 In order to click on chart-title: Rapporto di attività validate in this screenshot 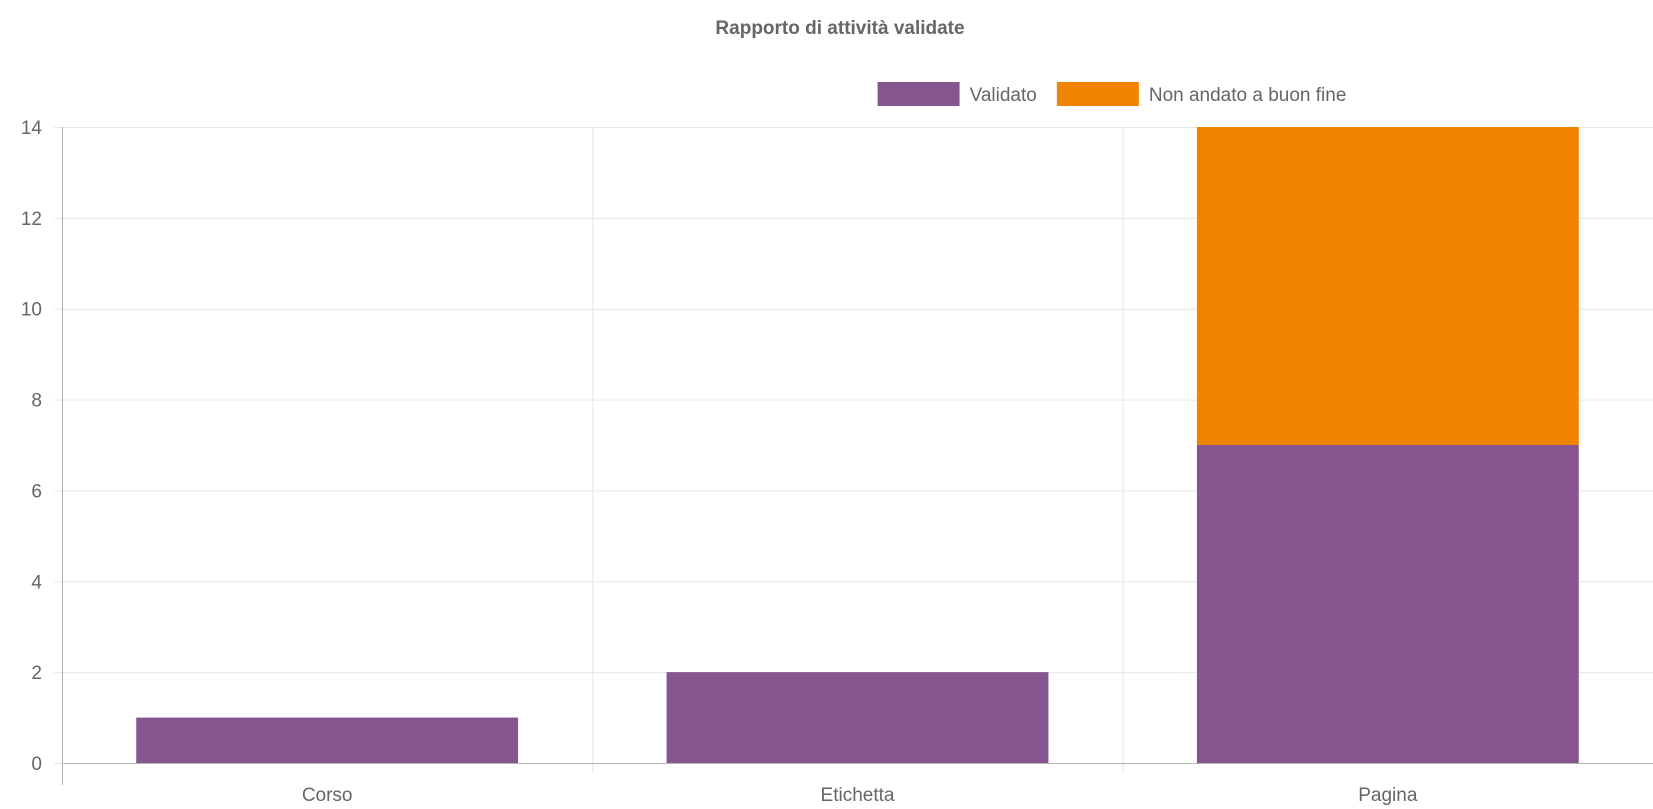, I will do `click(839, 28)`.